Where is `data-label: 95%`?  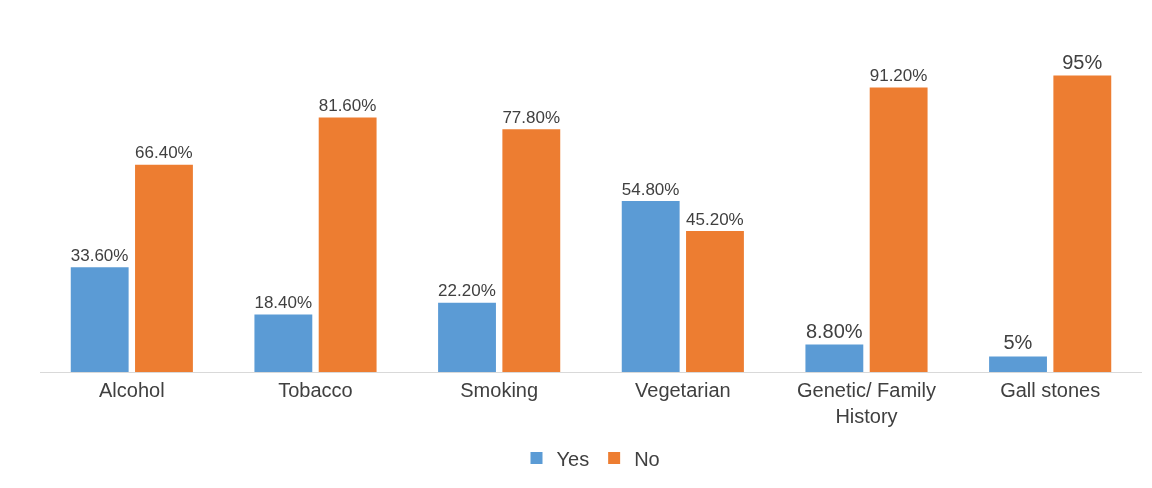 data-label: 95% is located at coordinates (1082, 61).